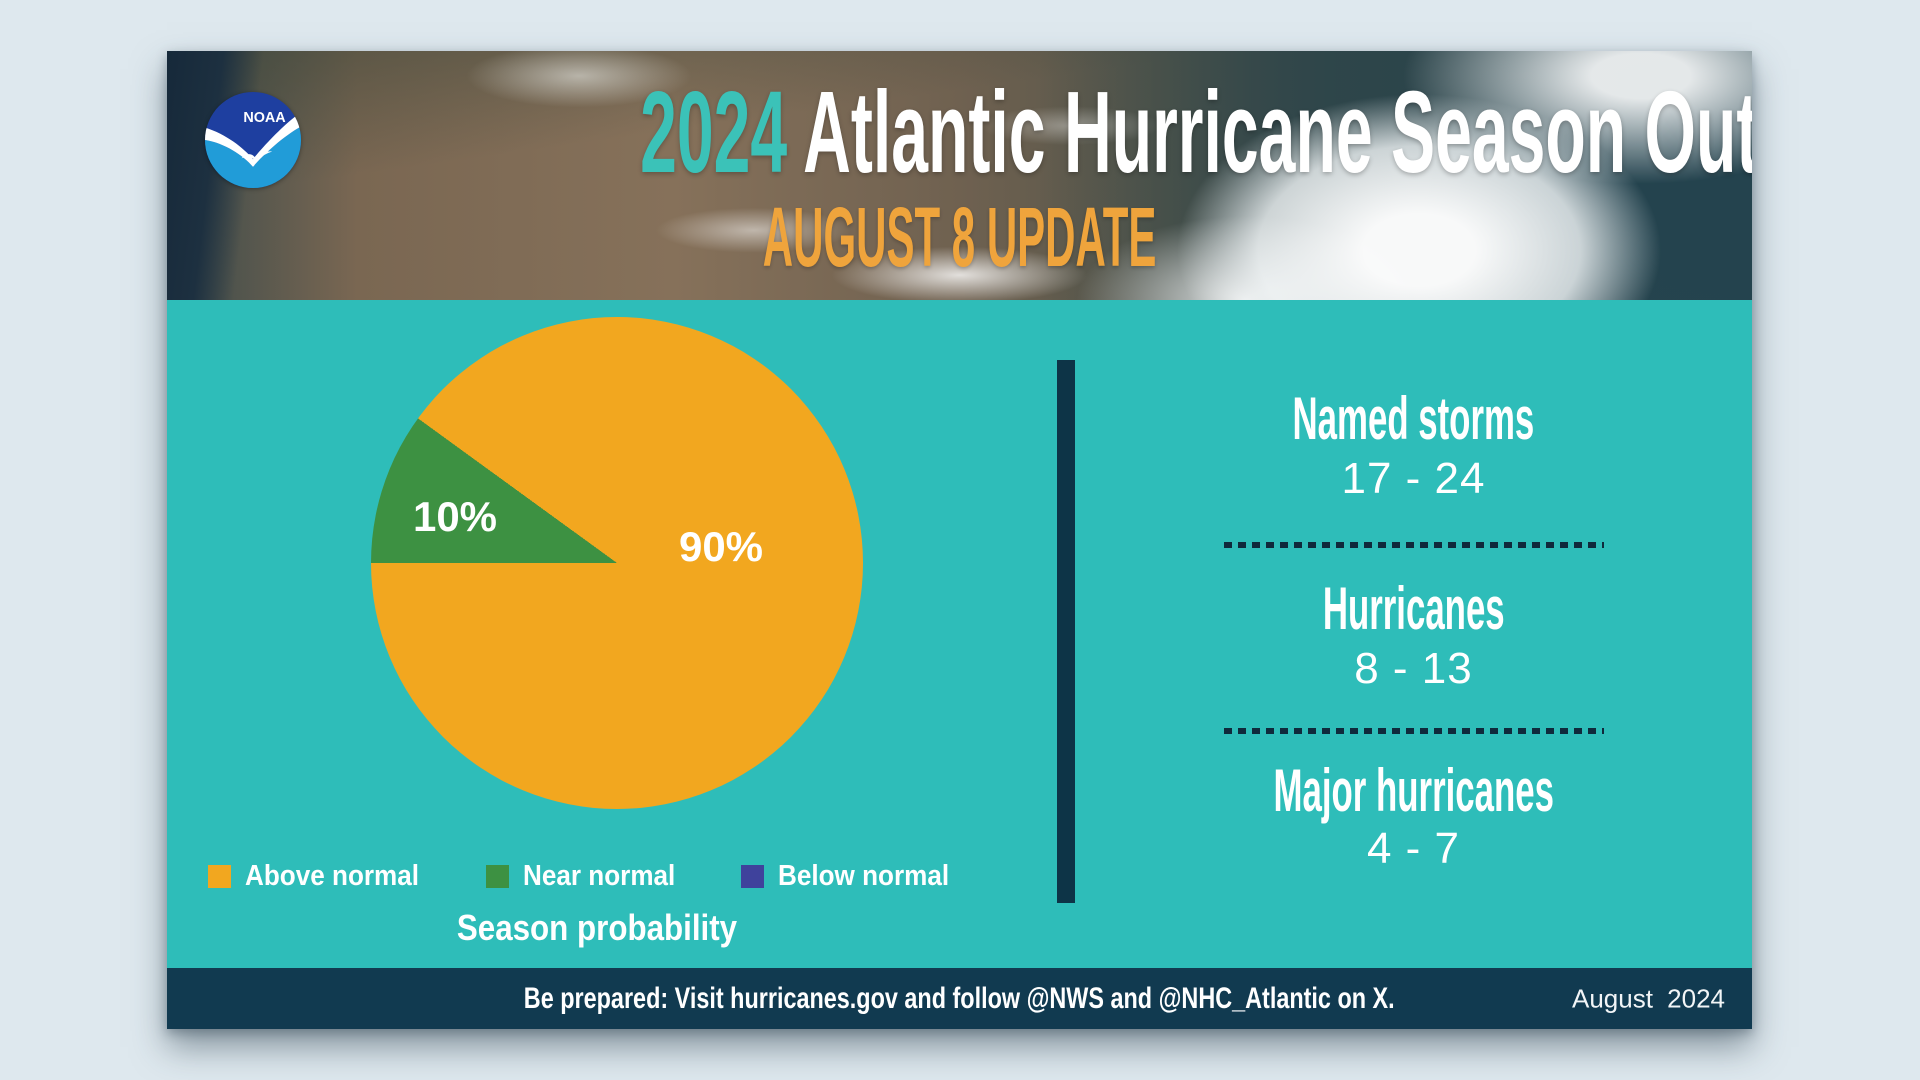  I want to click on stat-range-hurricanes: 8 - 13, so click(1413, 668).